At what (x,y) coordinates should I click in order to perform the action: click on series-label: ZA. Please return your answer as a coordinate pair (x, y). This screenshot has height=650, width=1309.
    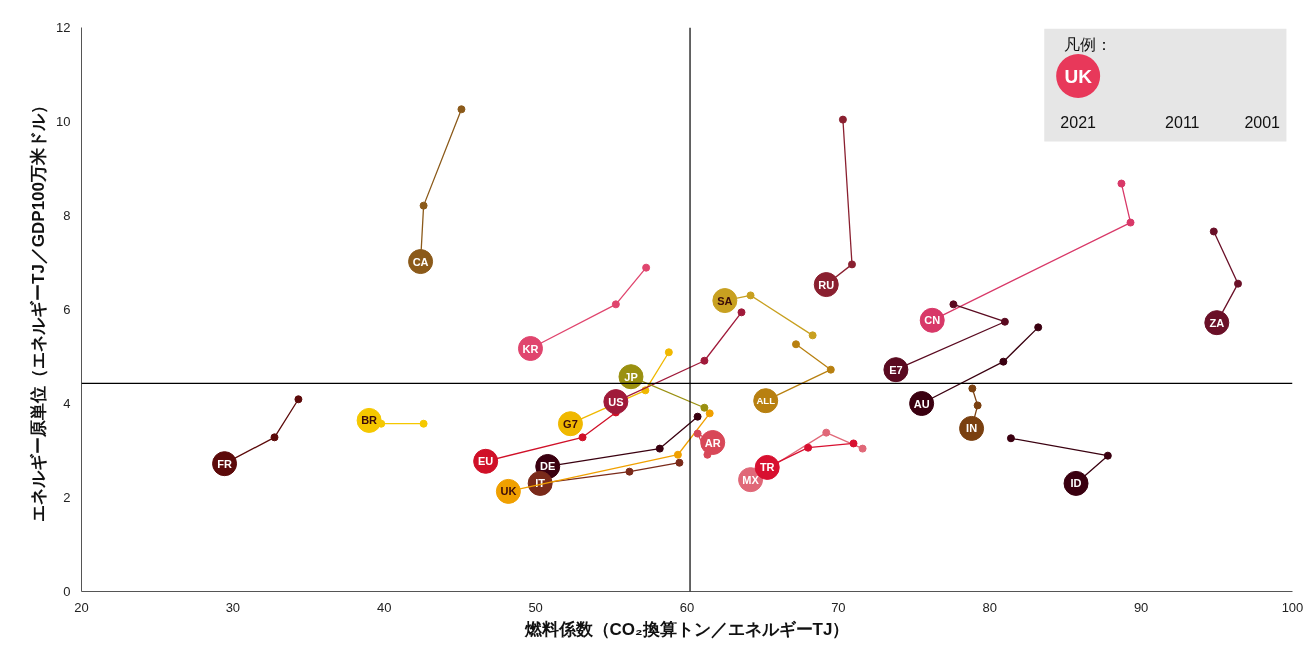
    Looking at the image, I should click on (1217, 322).